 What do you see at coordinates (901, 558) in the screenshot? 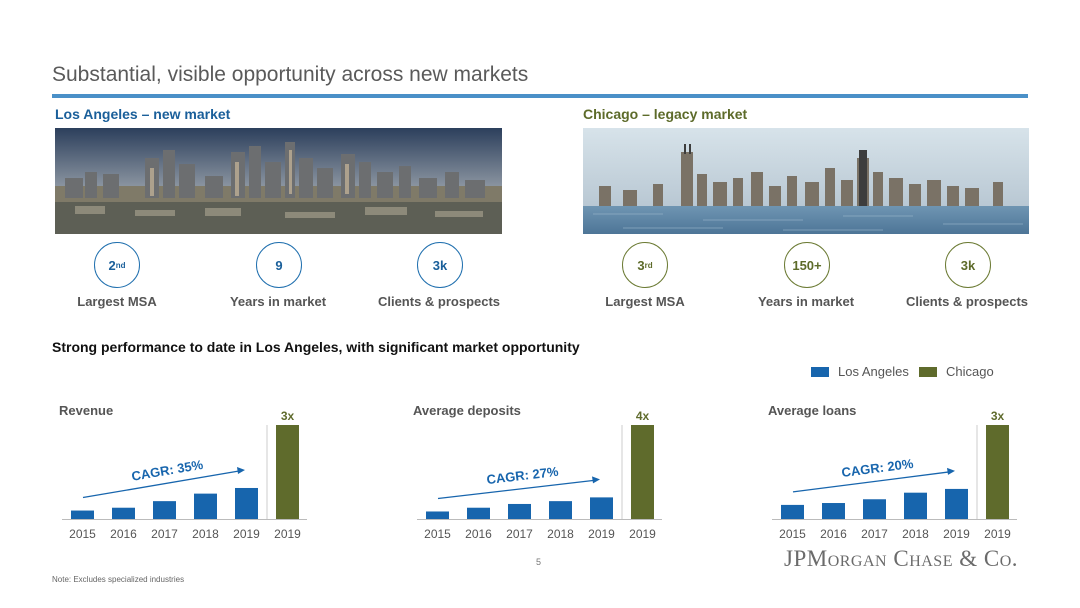
I see `jpmorgan-chase-logo: JPMorgan Chase & Co.` at bounding box center [901, 558].